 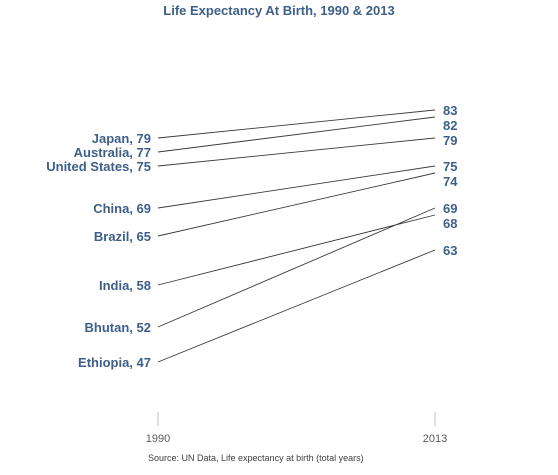 I want to click on label-united-states-1990: United States, 75, so click(x=98, y=166).